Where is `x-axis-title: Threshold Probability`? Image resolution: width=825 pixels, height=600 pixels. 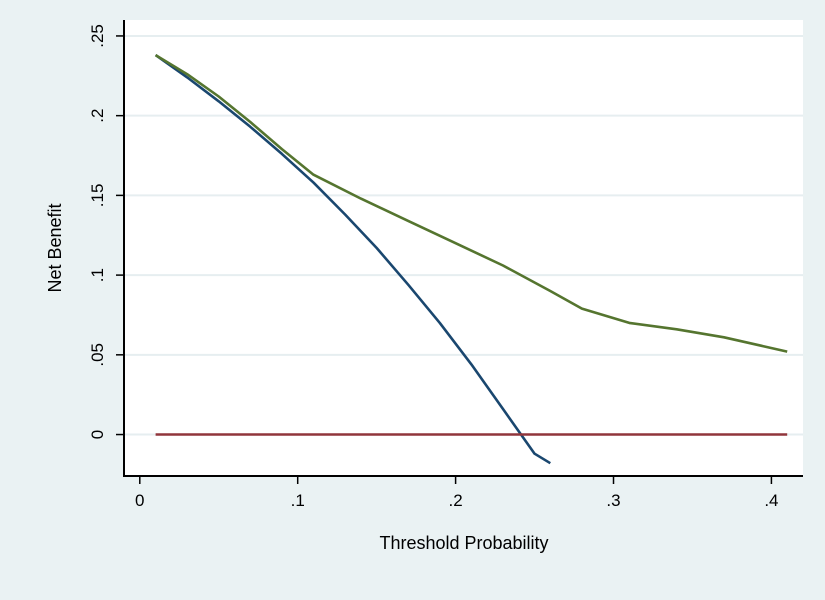
x-axis-title: Threshold Probability is located at coordinates (463, 543).